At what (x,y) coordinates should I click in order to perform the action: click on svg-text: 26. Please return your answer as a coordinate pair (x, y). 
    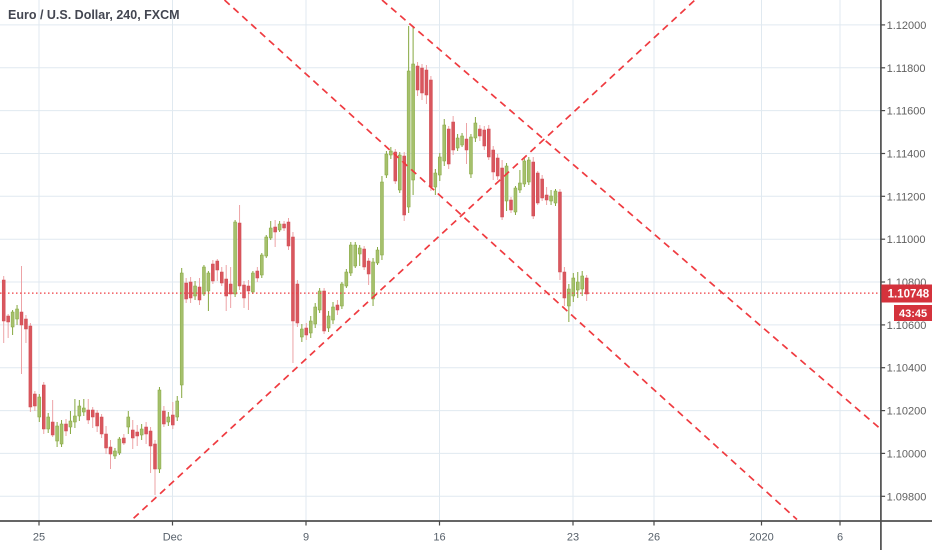
    Looking at the image, I should click on (654, 538).